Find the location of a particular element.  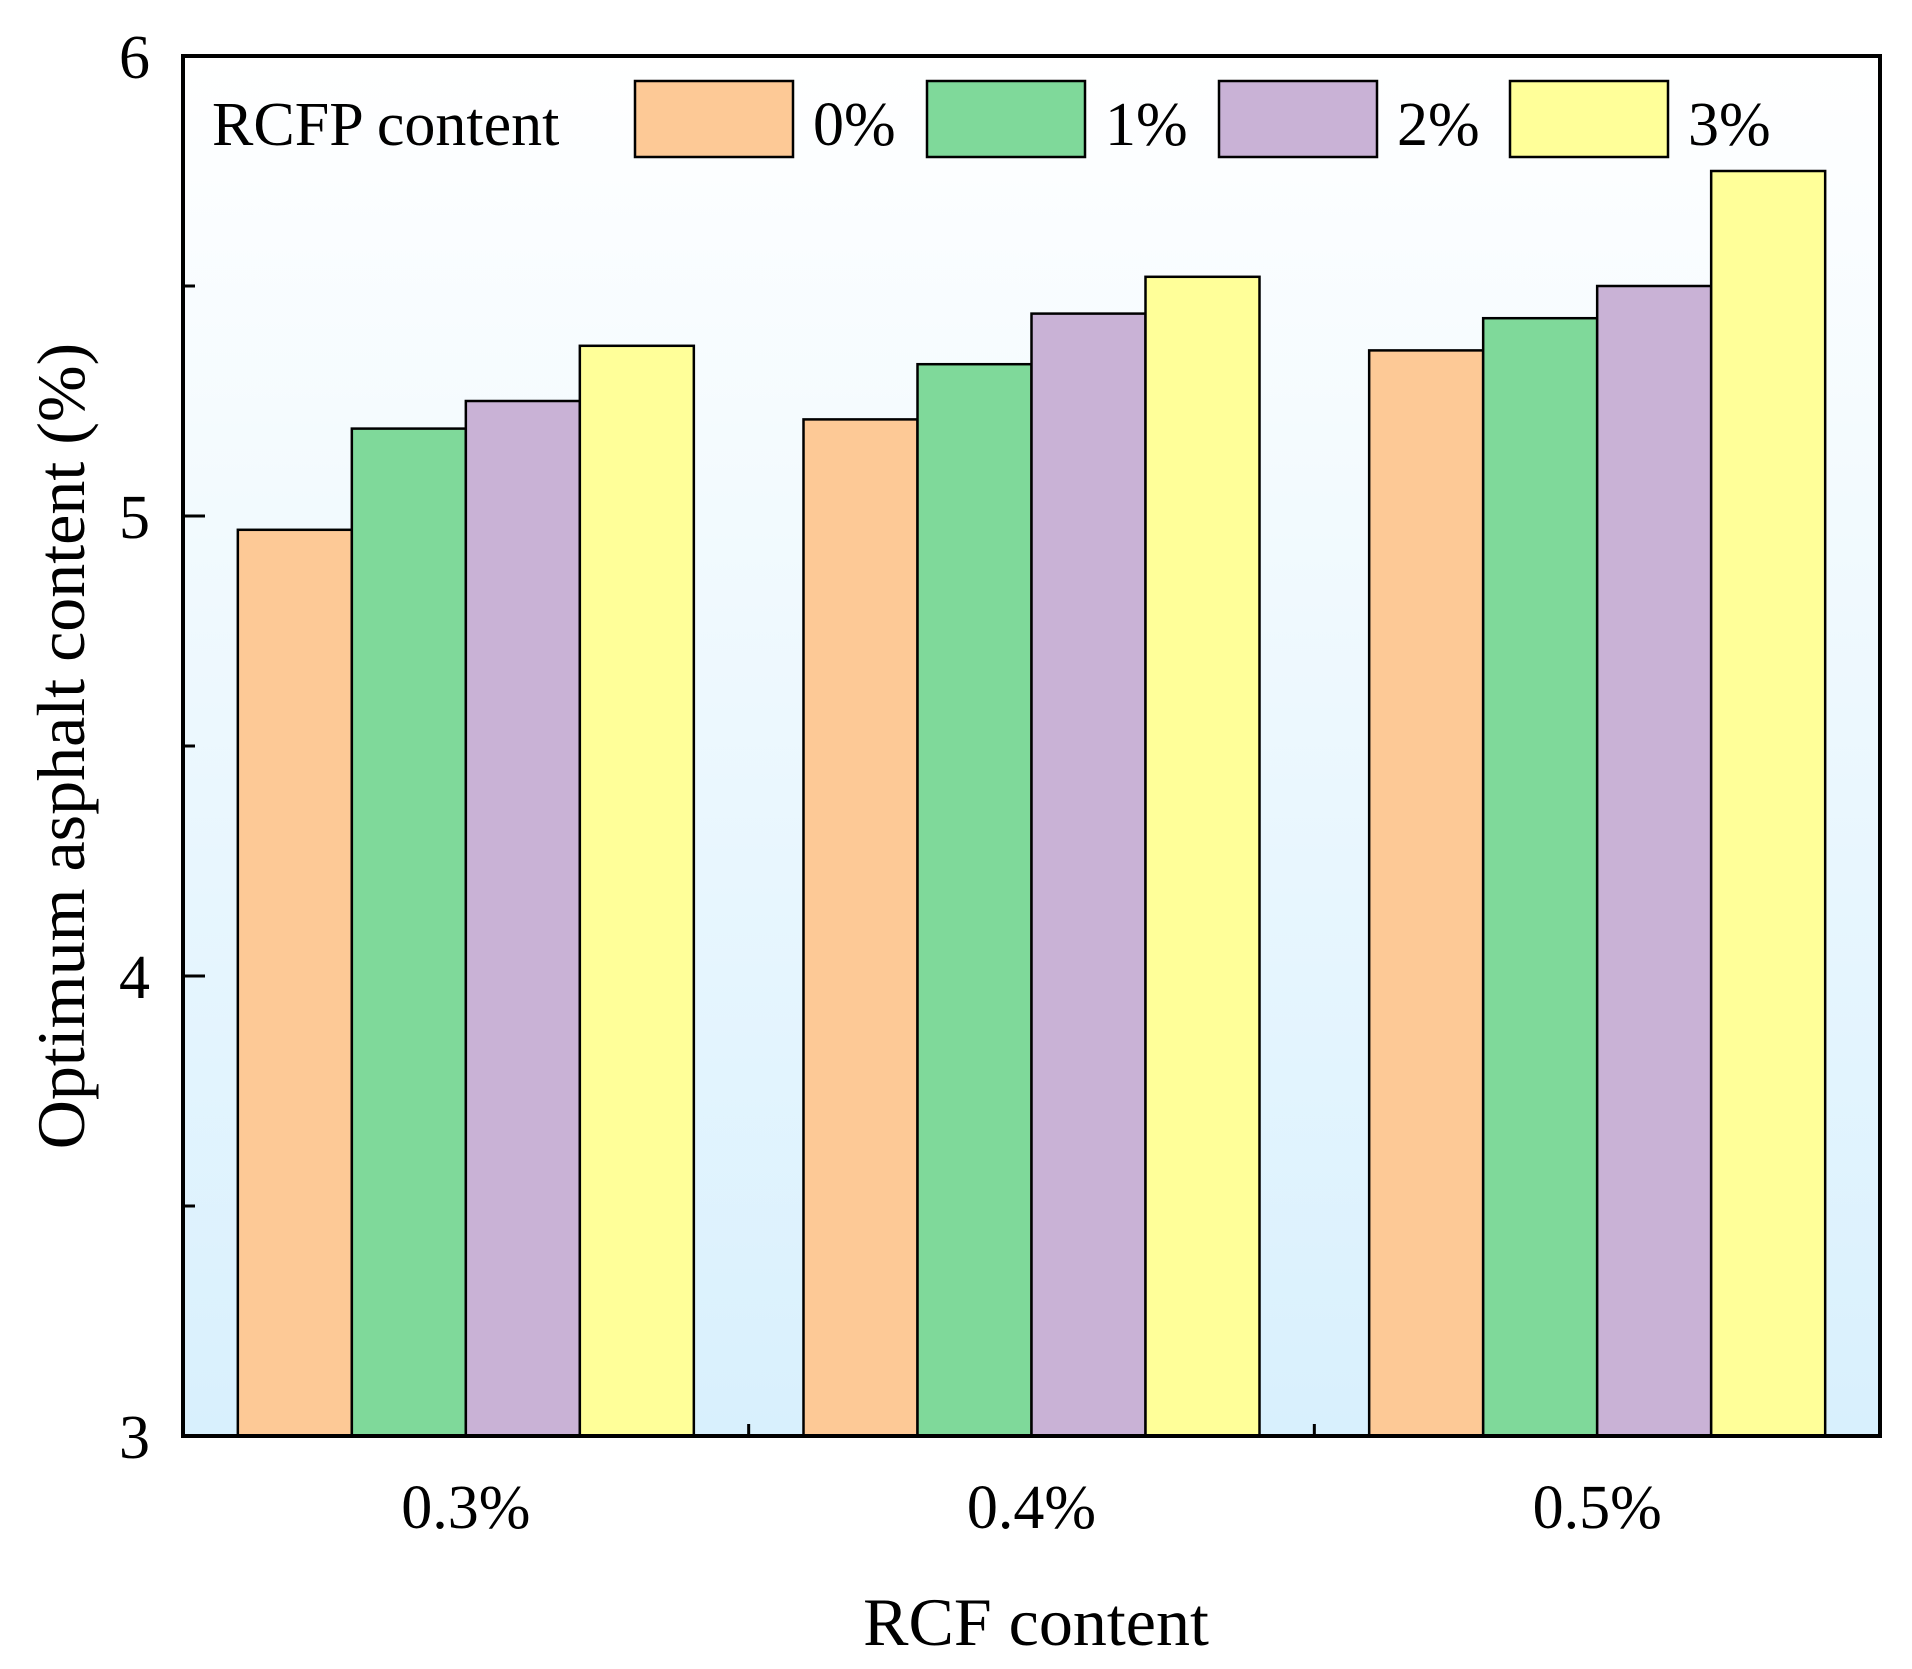

y-tick-label: 6 is located at coordinates (134, 58).